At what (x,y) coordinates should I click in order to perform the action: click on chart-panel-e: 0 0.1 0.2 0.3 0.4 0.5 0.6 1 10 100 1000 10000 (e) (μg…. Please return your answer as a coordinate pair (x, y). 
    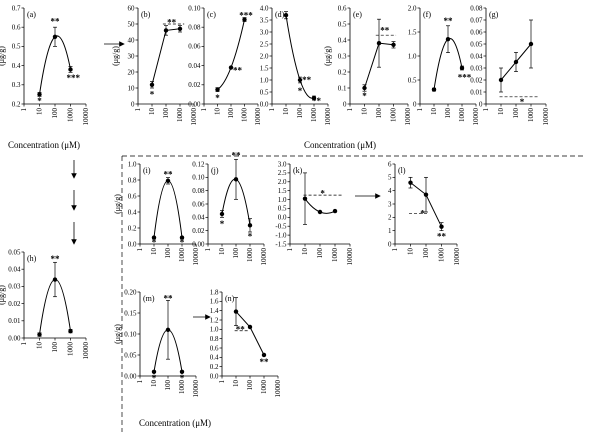
    Looking at the image, I should click on (367, 64).